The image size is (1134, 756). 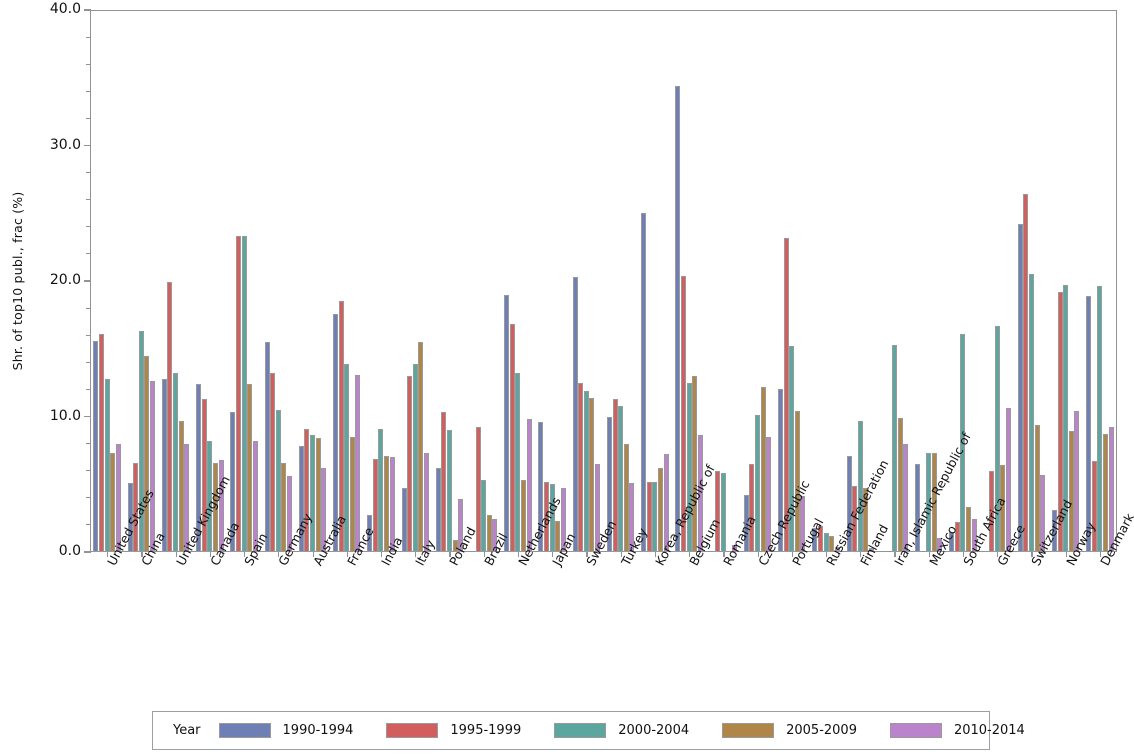 What do you see at coordinates (621, 730) in the screenshot?
I see `legend-item: 2000-2004` at bounding box center [621, 730].